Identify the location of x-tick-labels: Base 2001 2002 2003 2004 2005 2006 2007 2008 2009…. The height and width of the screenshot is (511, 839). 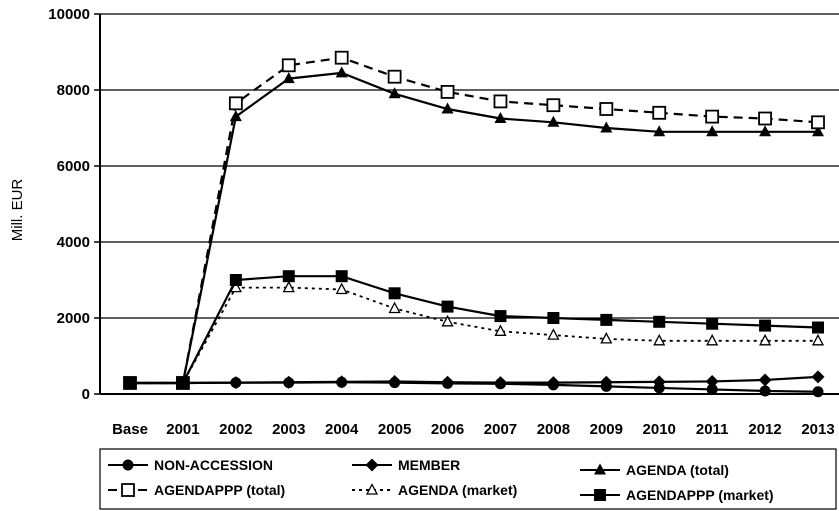
(473, 429).